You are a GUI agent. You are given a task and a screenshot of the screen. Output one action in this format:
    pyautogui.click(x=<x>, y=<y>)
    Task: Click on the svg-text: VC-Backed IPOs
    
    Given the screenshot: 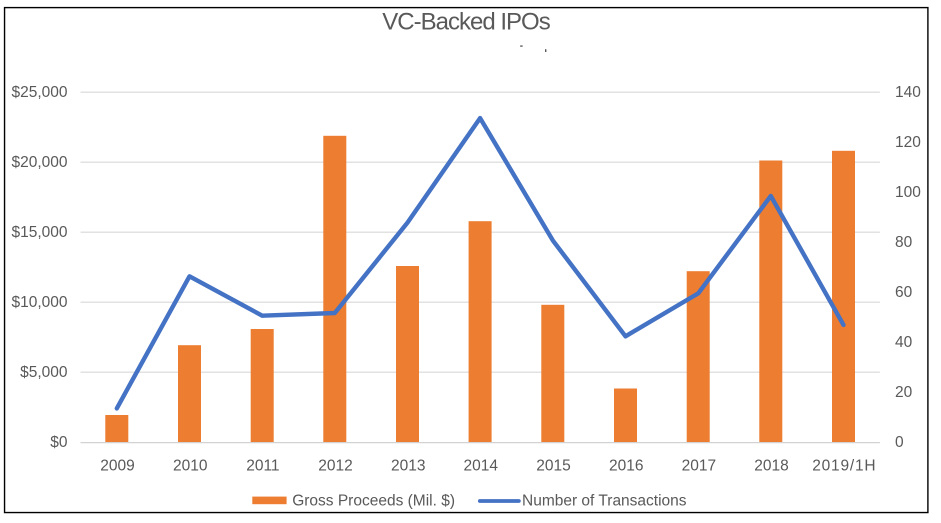 What is the action you would take?
    pyautogui.click(x=466, y=22)
    